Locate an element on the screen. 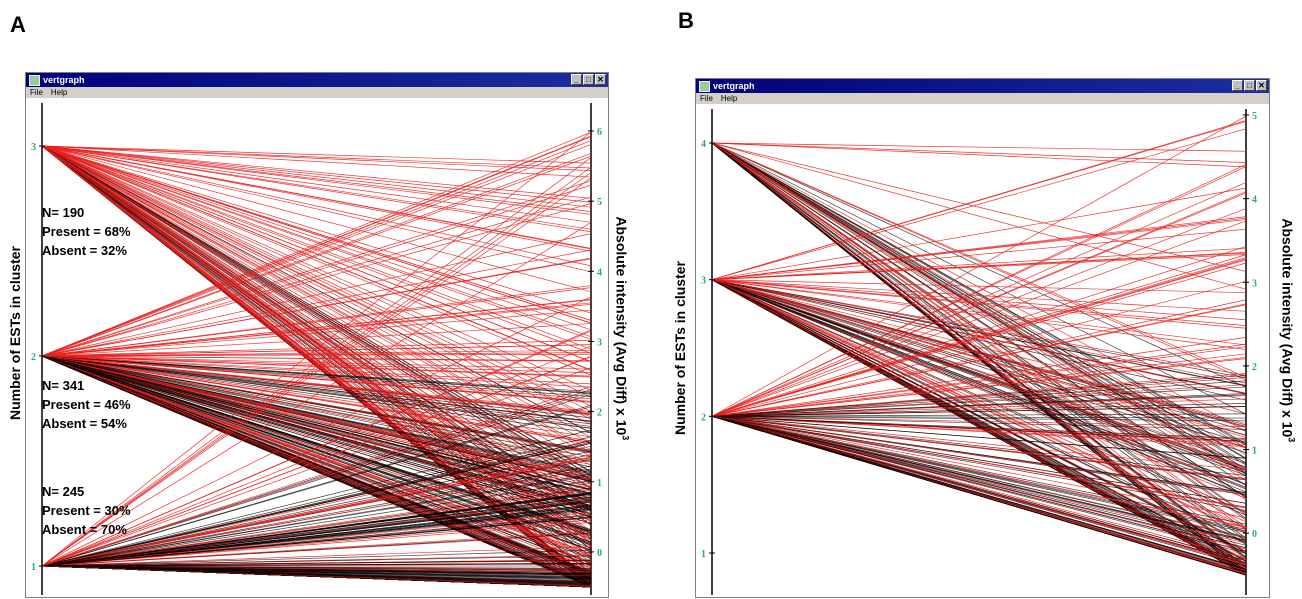  panel-a-menubar: File Help is located at coordinates (317, 92).